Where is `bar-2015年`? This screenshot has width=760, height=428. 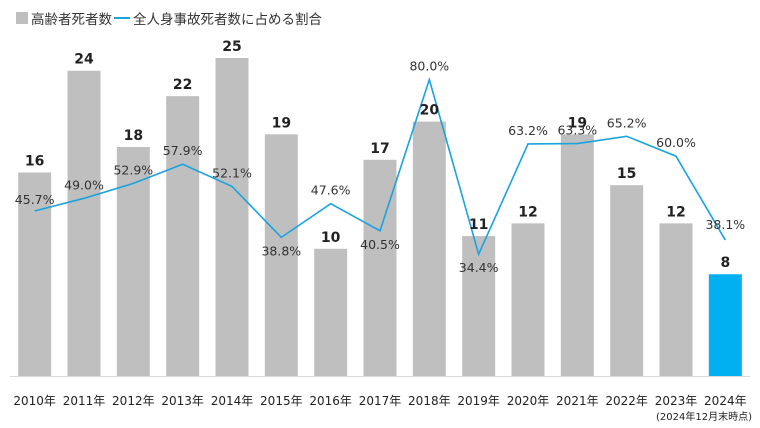
bar-2015年 is located at coordinates (281, 255).